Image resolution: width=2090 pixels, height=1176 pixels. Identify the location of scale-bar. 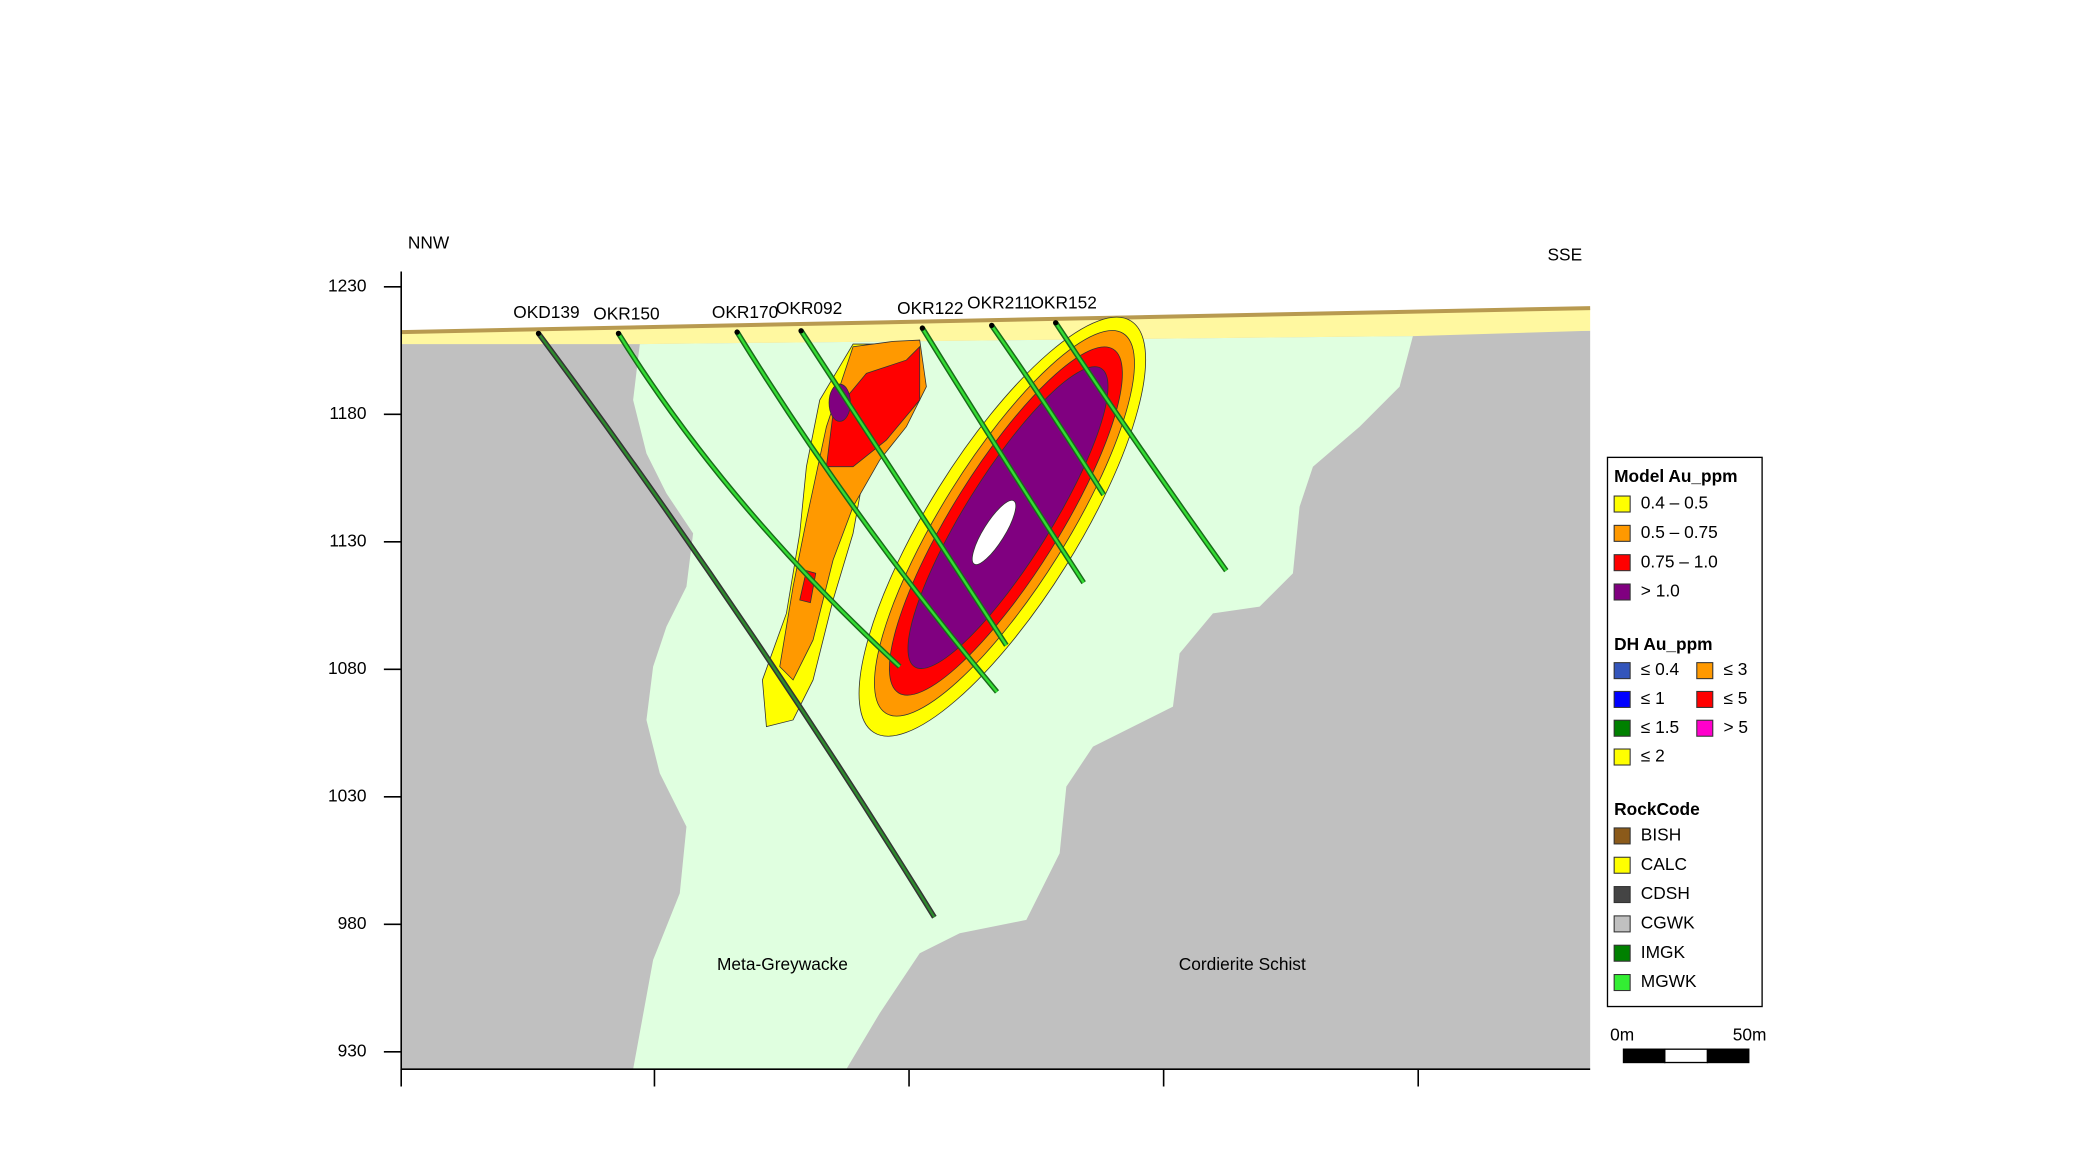
(1686, 1056).